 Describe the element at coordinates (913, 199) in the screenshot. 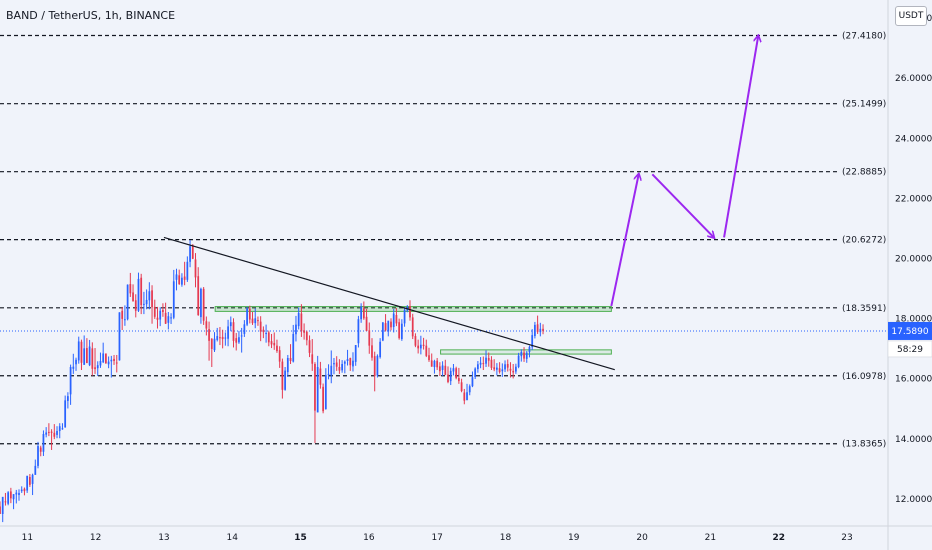

I see `y-tick-label: 22.0000` at that location.